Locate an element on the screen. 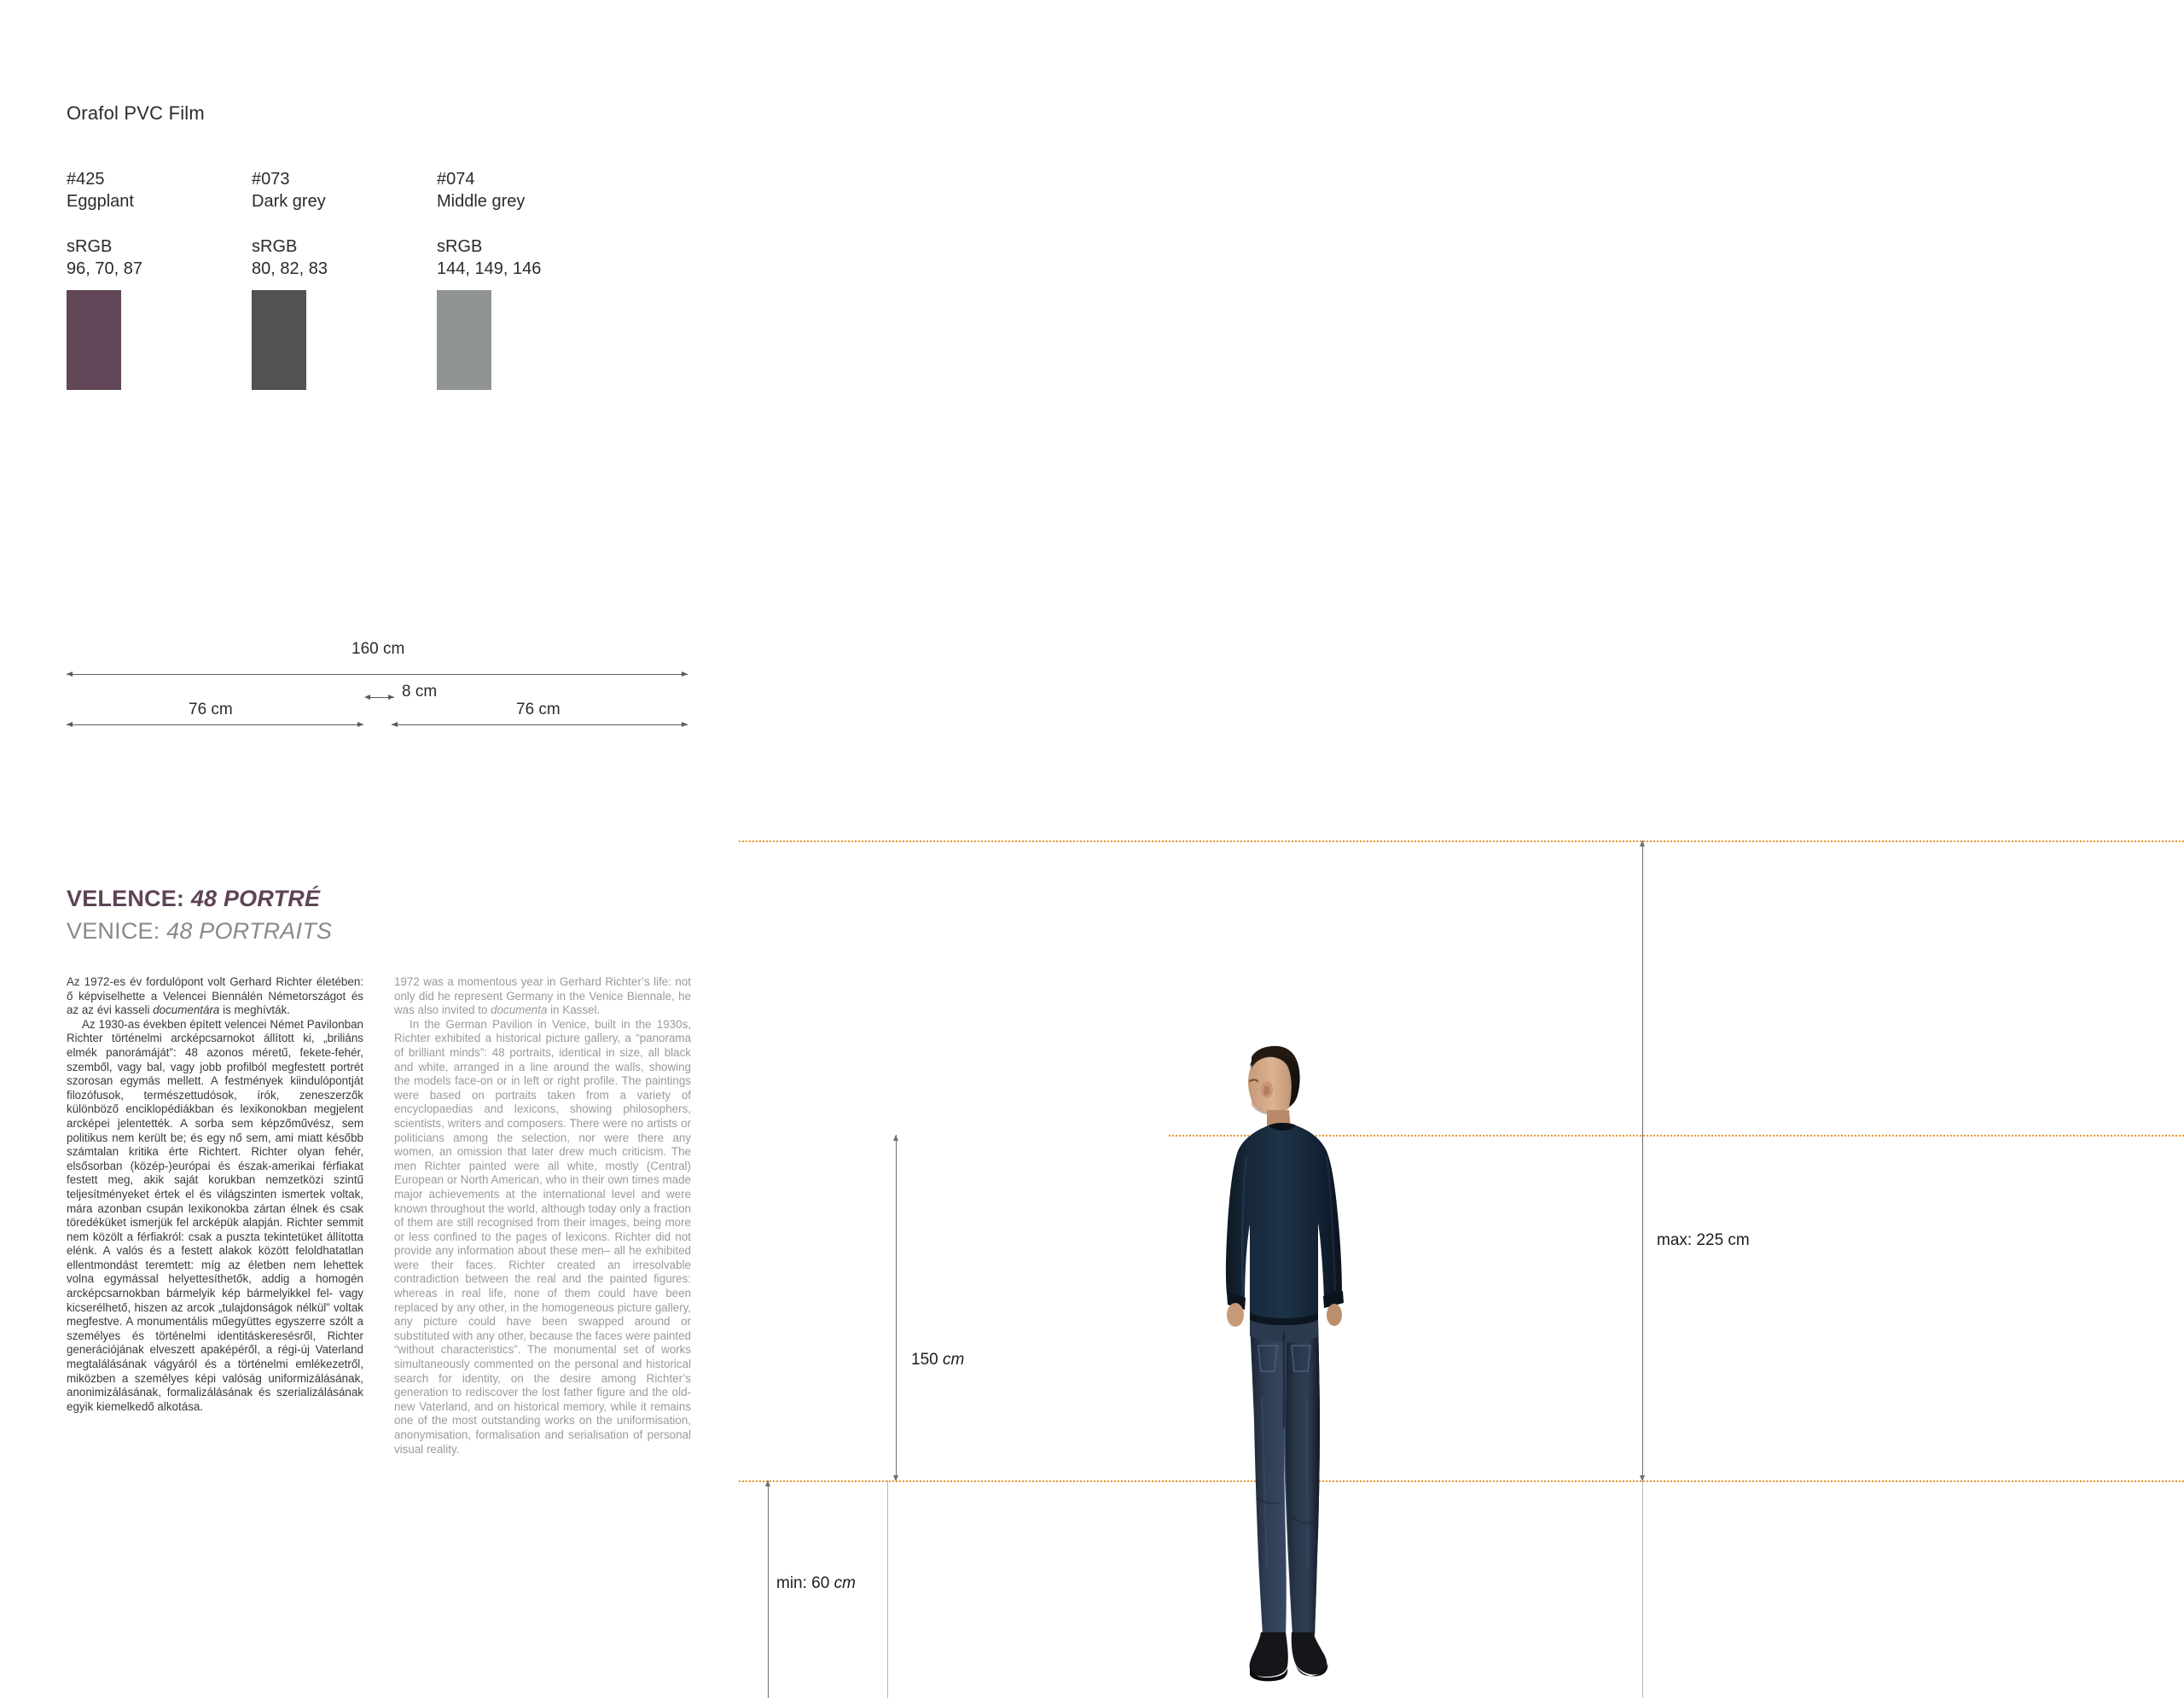 The width and height of the screenshot is (2184, 1698). measure-arrow-down-eye is located at coordinates (895, 1478).